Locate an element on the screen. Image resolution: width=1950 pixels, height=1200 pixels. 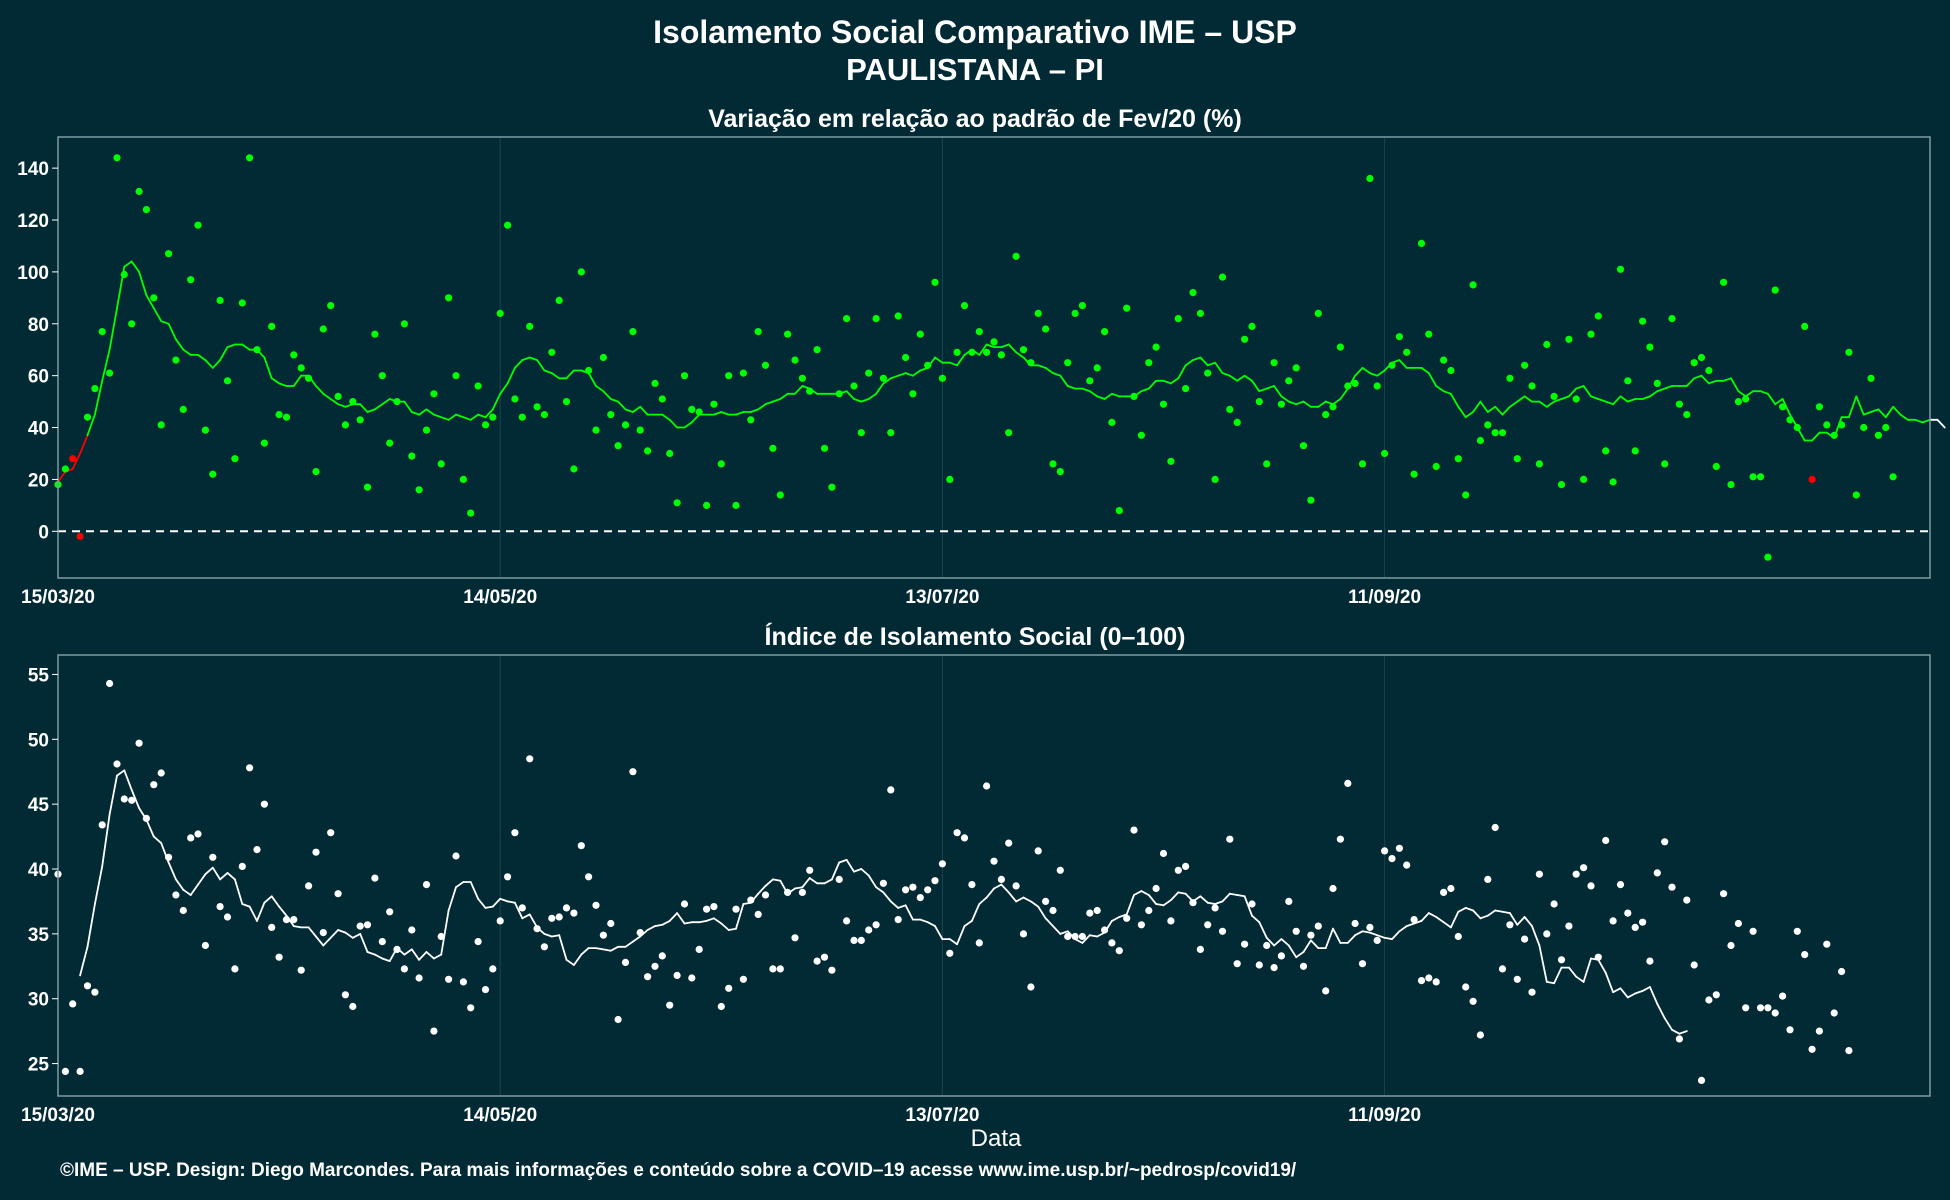
y-tick-label: 140 is located at coordinates (33, 169).